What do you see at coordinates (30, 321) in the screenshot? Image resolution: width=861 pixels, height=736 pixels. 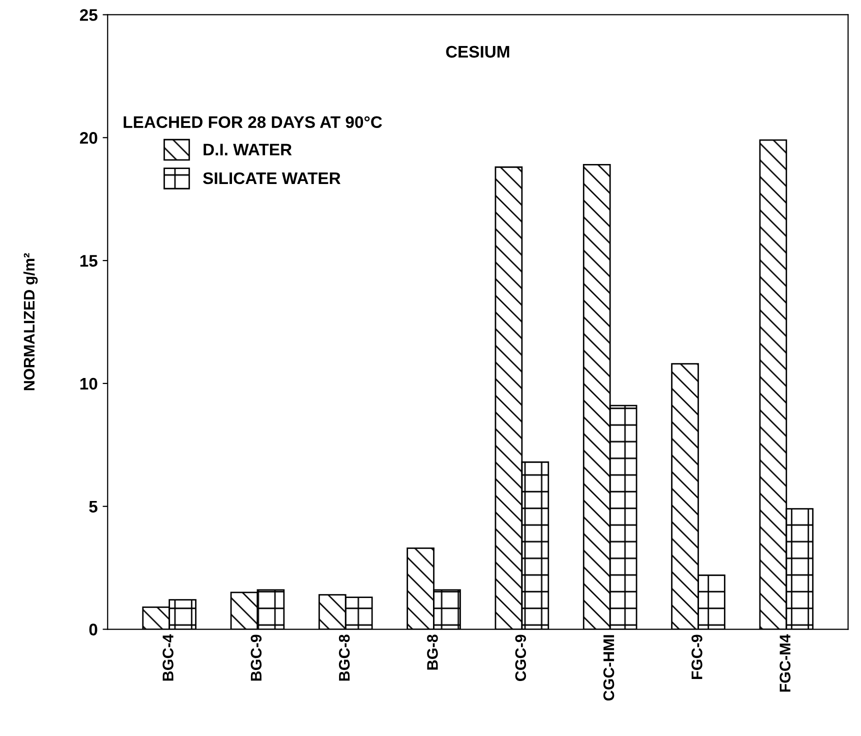 I see `y-axis-title: NORMALIZED g/m²` at bounding box center [30, 321].